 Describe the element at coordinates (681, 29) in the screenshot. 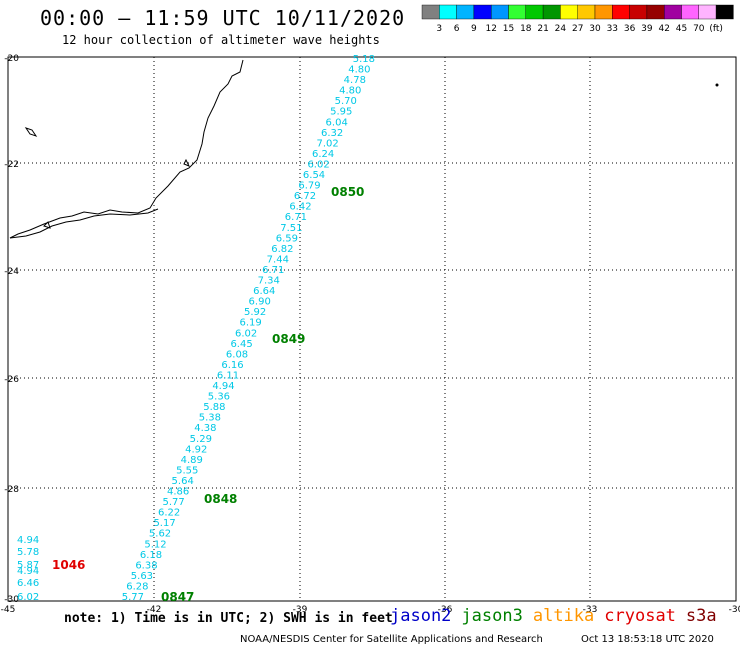

I see `legend-label: 45` at that location.